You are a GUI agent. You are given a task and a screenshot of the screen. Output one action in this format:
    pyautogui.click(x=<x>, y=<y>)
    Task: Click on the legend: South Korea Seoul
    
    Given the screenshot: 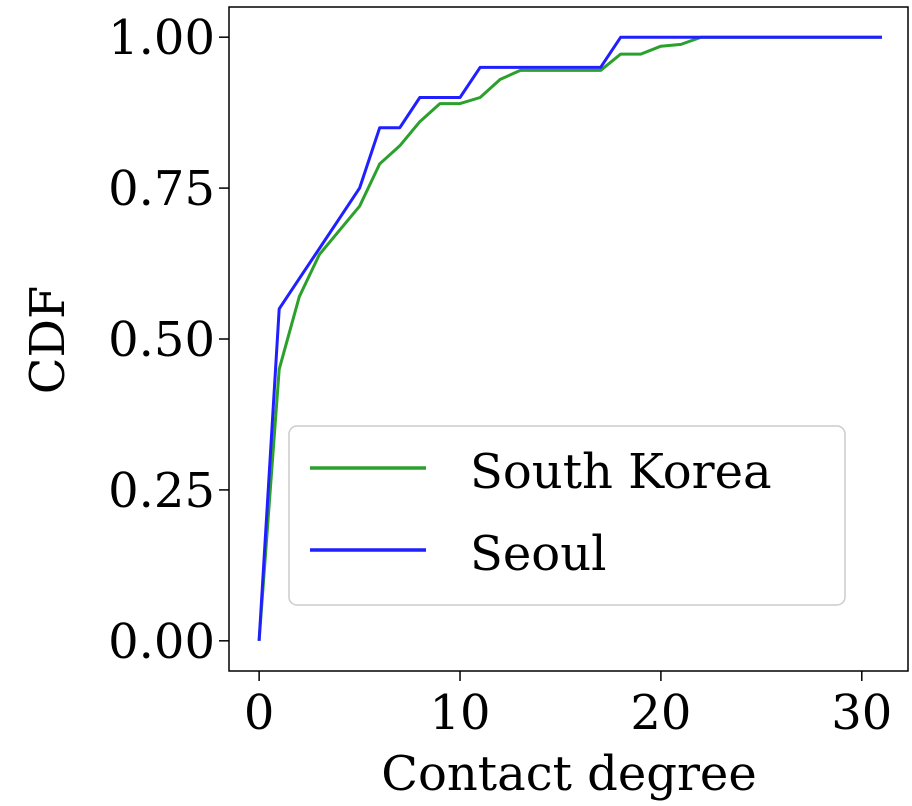 What is the action you would take?
    pyautogui.click(x=567, y=515)
    